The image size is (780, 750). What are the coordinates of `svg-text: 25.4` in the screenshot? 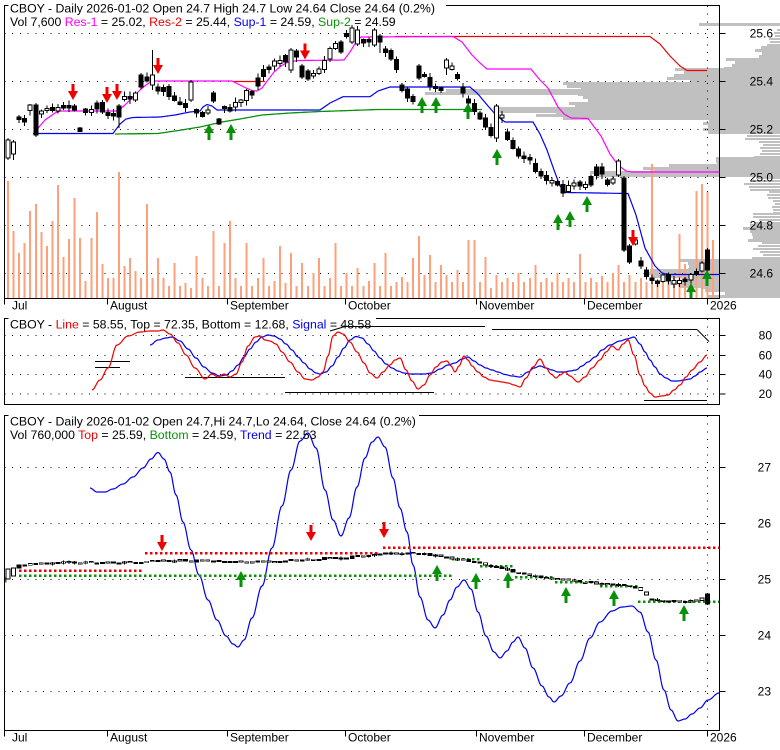 It's located at (762, 82).